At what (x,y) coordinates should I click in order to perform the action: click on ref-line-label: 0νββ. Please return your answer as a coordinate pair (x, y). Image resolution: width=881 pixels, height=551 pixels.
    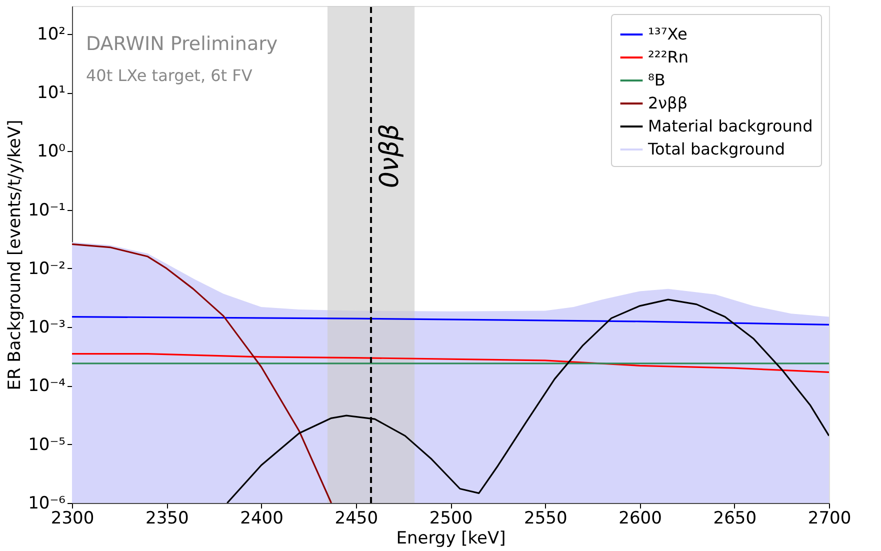
    Looking at the image, I should click on (390, 156).